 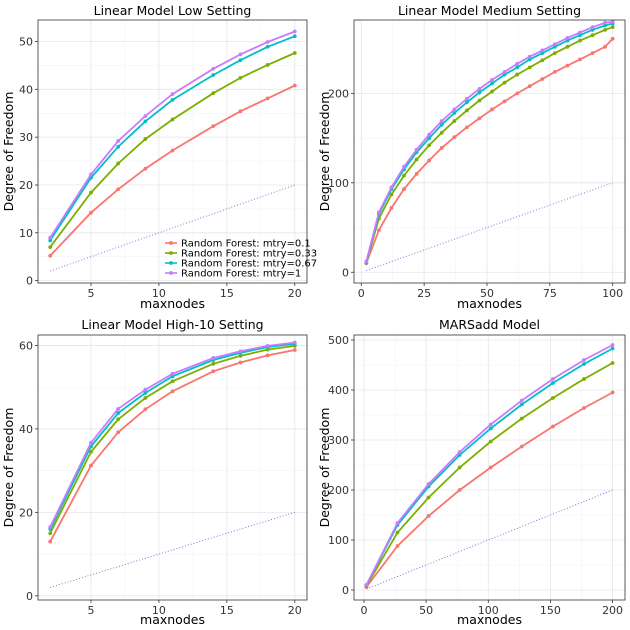 I want to click on y-tick-label: 20, so click(x=26, y=185).